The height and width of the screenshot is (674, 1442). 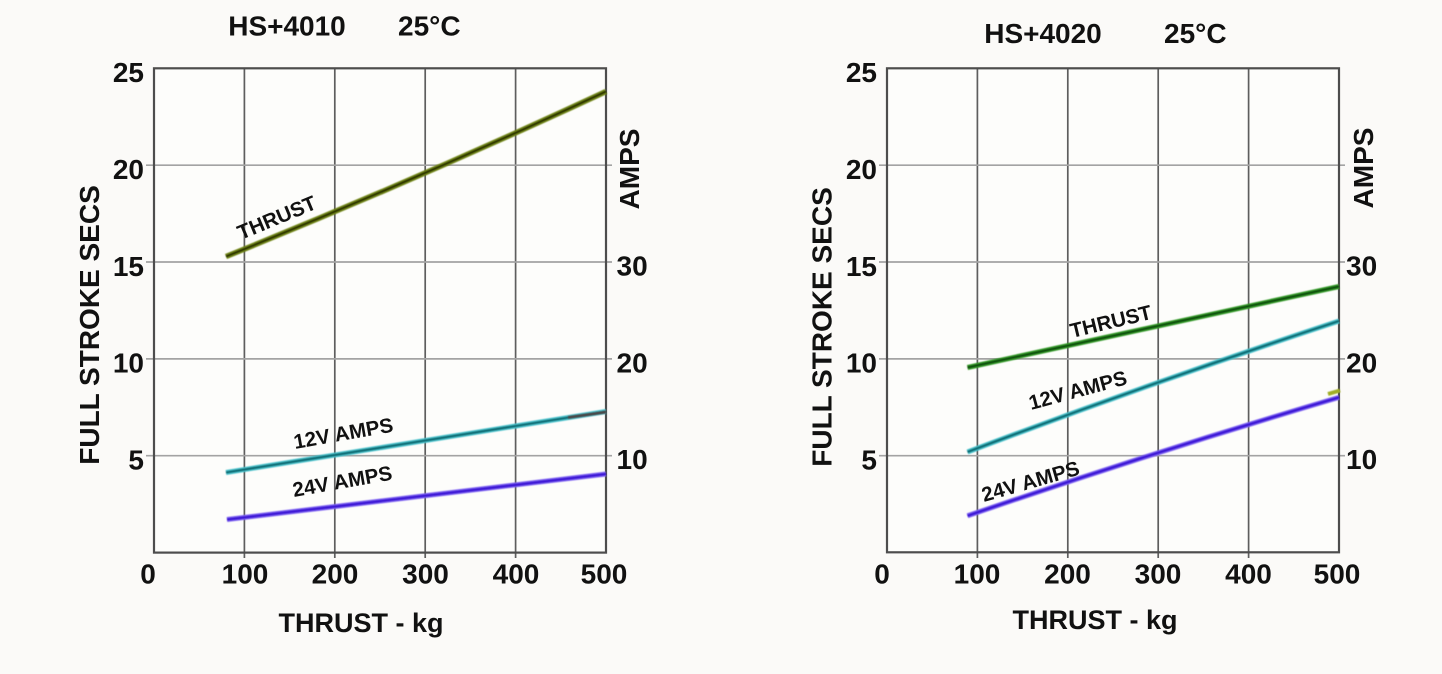 What do you see at coordinates (287, 26) in the screenshot?
I see `svg-text: HS+4010` at bounding box center [287, 26].